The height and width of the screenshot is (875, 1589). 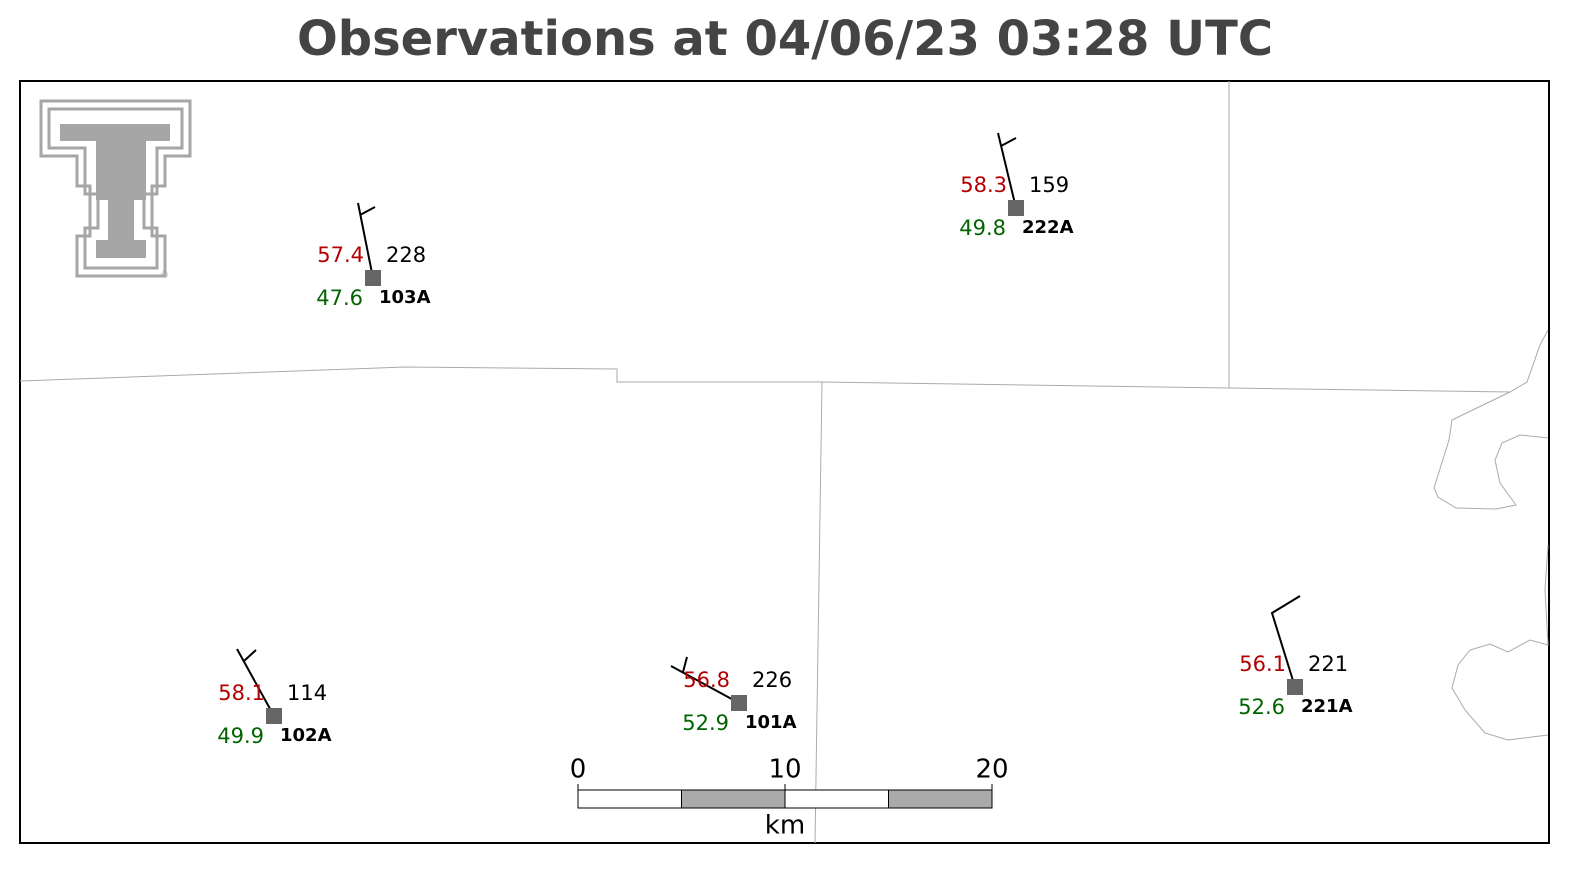 What do you see at coordinates (339, 298) in the screenshot?
I see `dewpoint: 47.6` at bounding box center [339, 298].